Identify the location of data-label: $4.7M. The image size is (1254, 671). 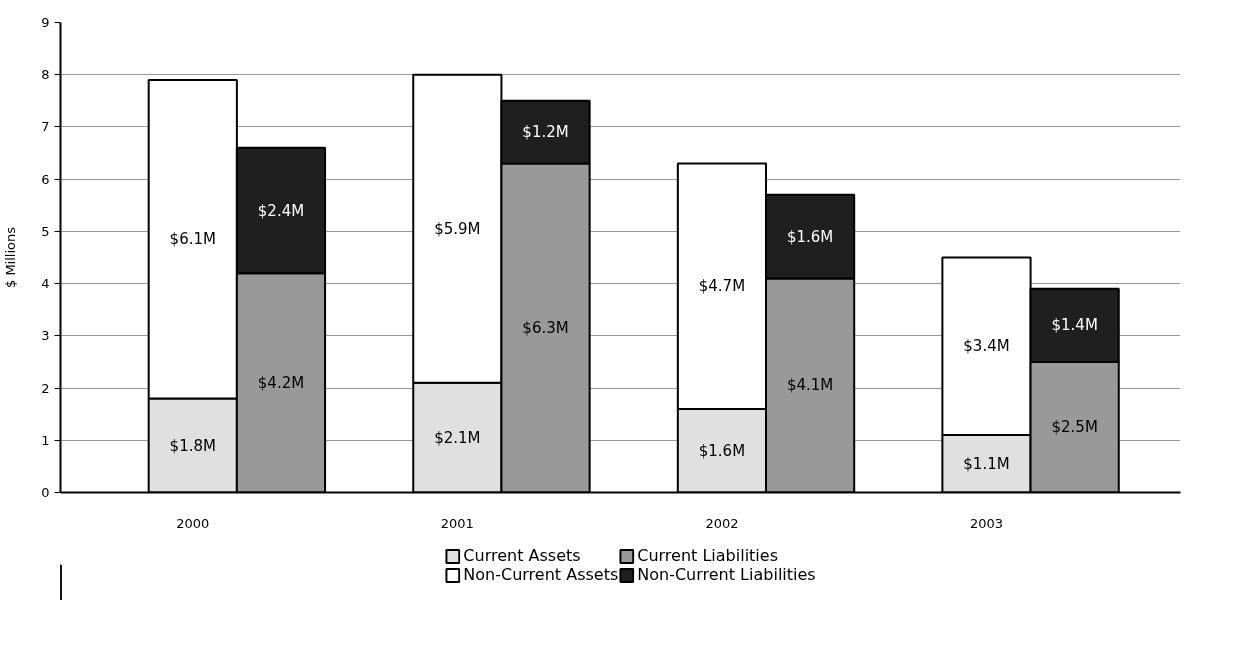
(722, 286).